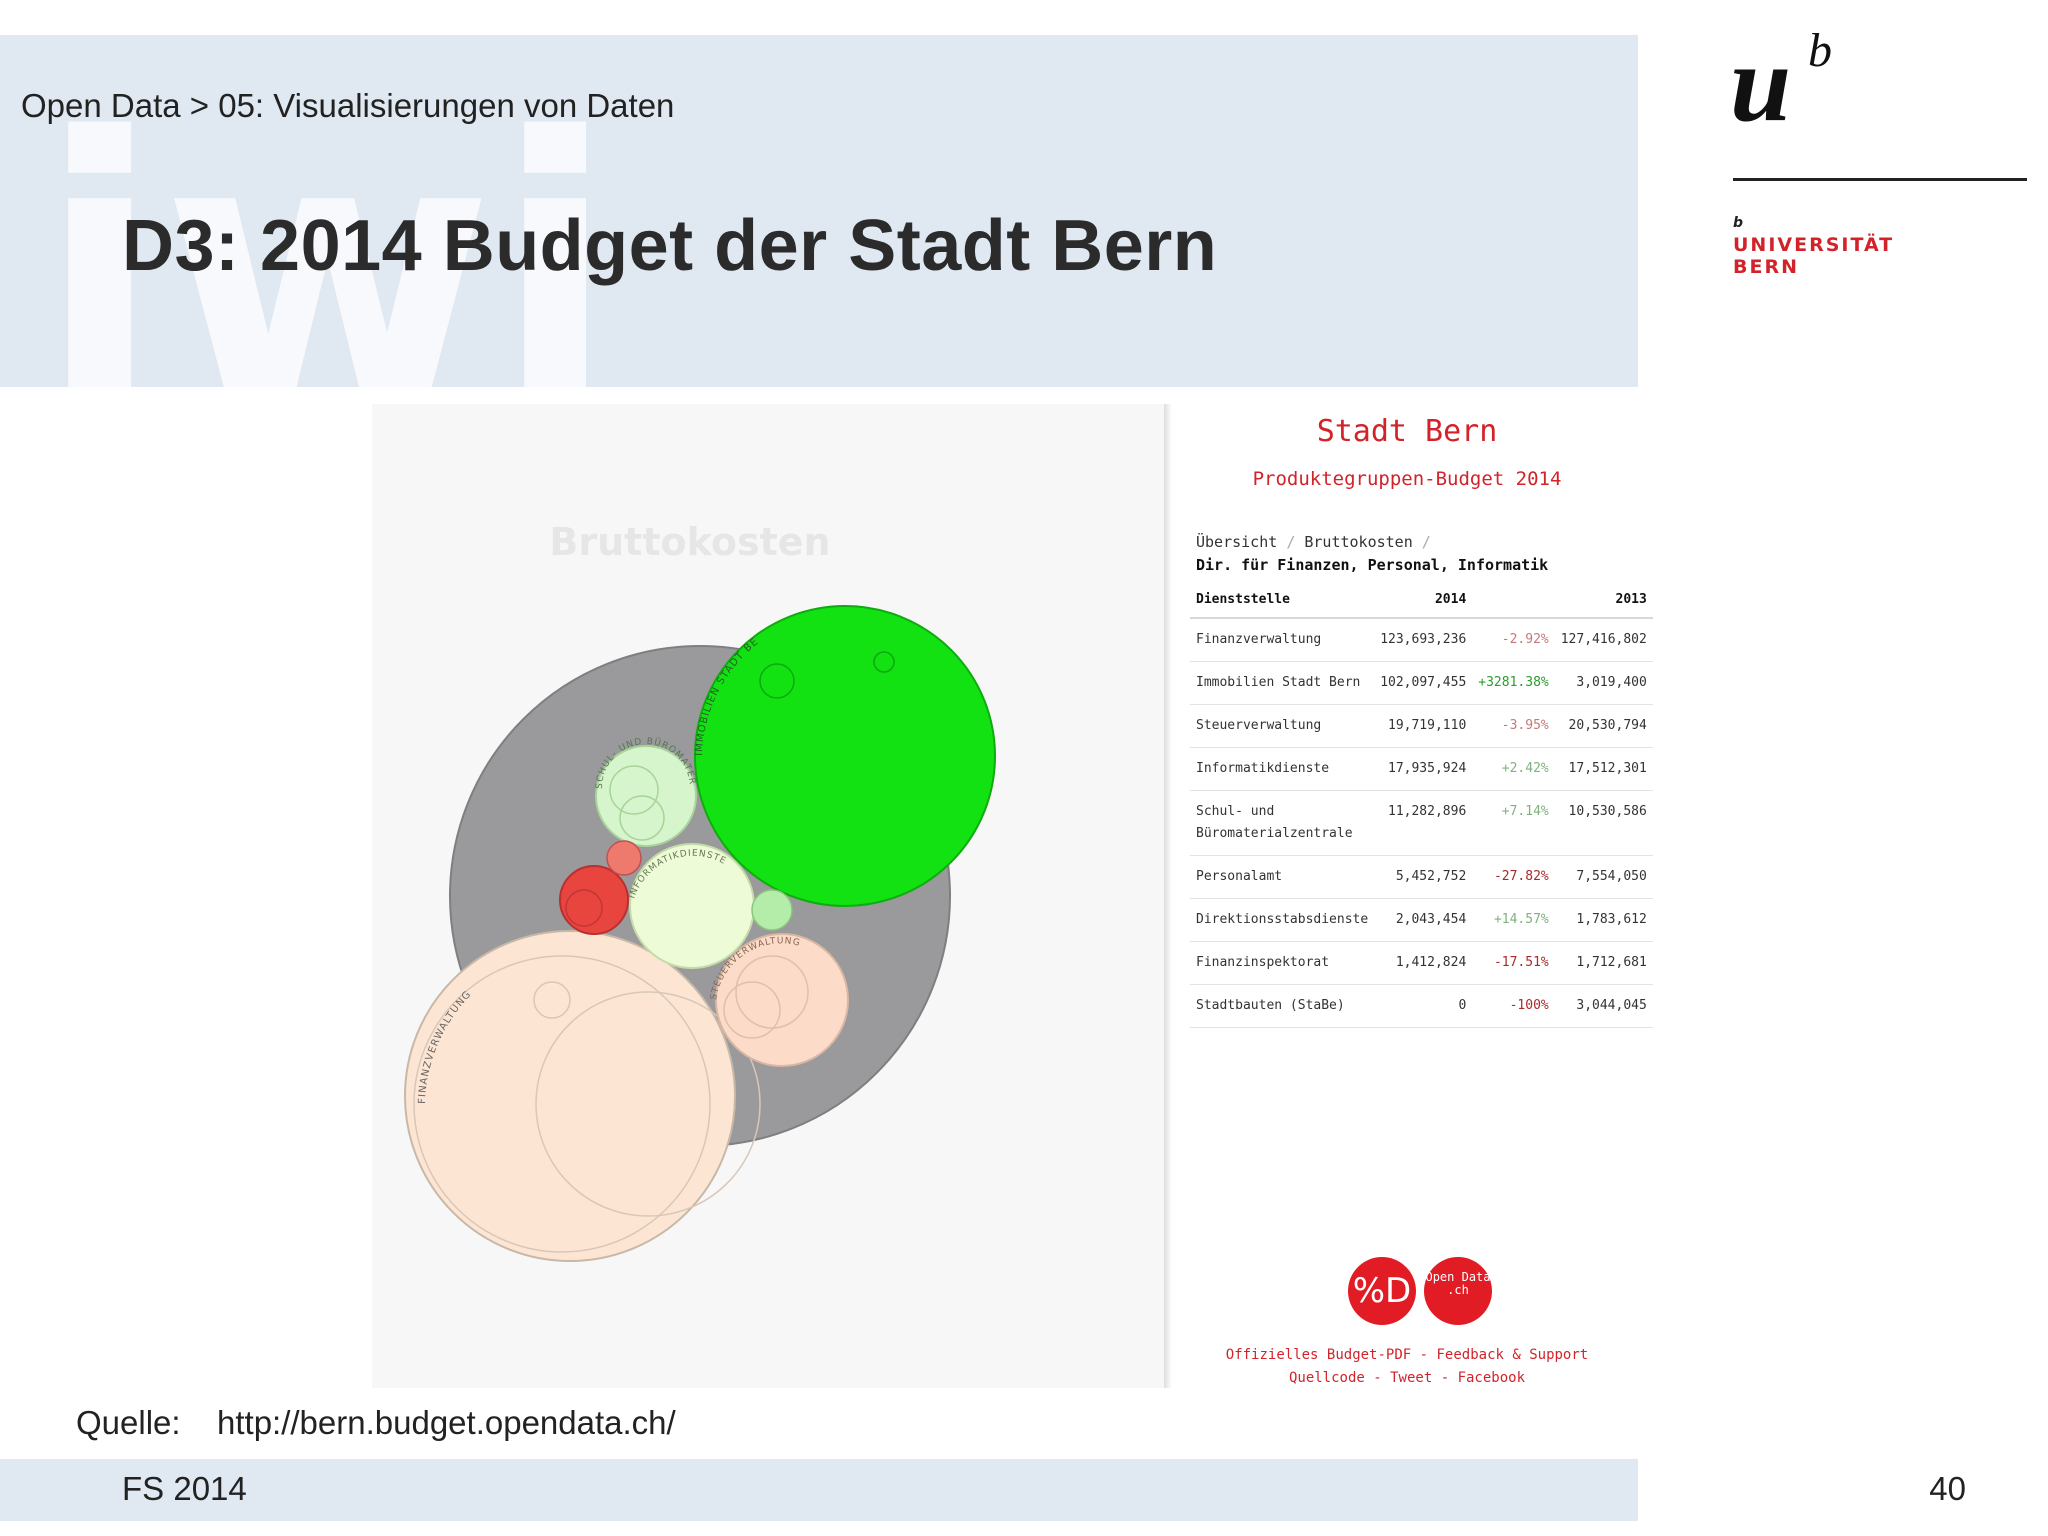 The height and width of the screenshot is (1536, 2048). What do you see at coordinates (1603, 640) in the screenshot?
I see `row-value-2013: 127,416,802` at bounding box center [1603, 640].